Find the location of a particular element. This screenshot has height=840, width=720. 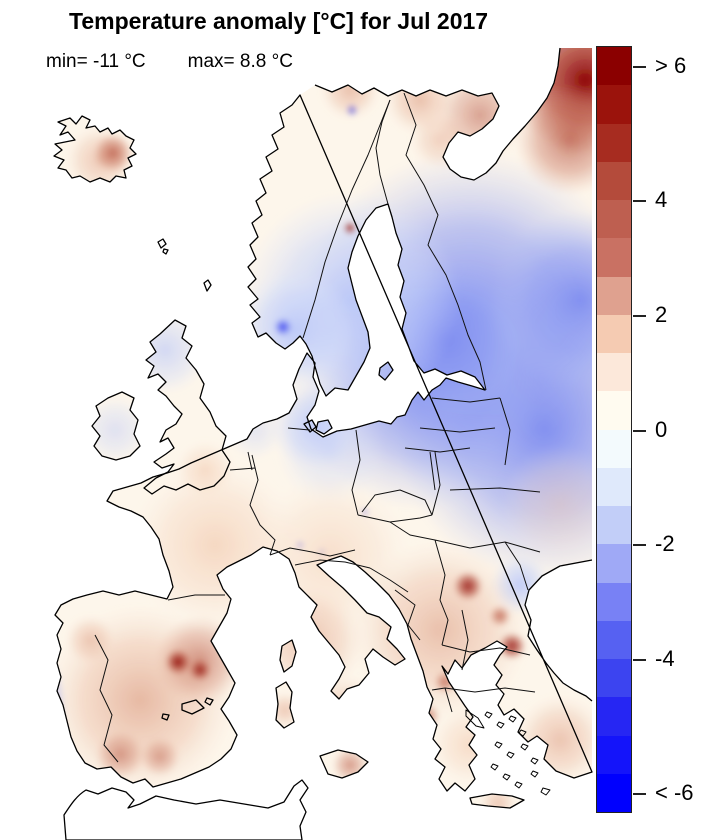

colorbar-tick-label: 4 is located at coordinates (661, 199).